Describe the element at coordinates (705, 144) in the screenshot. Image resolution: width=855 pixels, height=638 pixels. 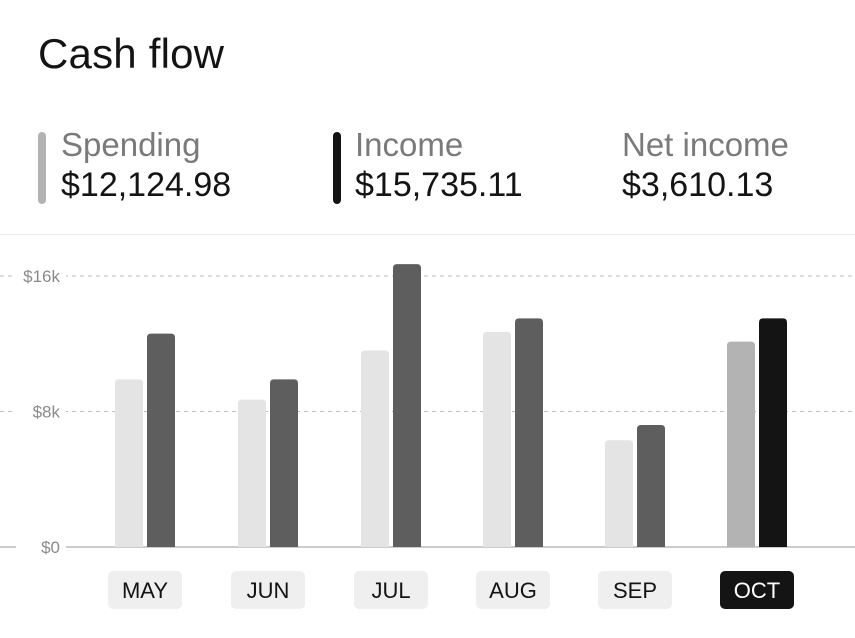
I see `net-income-label: Net income` at that location.